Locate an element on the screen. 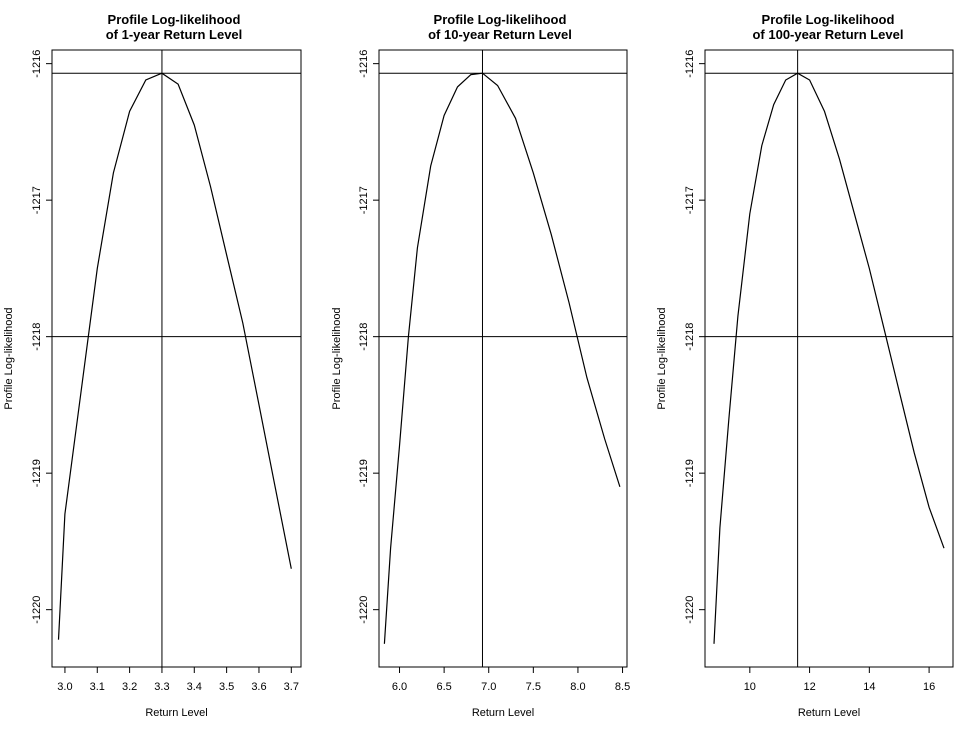 This screenshot has height=732, width=980. x-tick-label: 8.0 is located at coordinates (577, 687).